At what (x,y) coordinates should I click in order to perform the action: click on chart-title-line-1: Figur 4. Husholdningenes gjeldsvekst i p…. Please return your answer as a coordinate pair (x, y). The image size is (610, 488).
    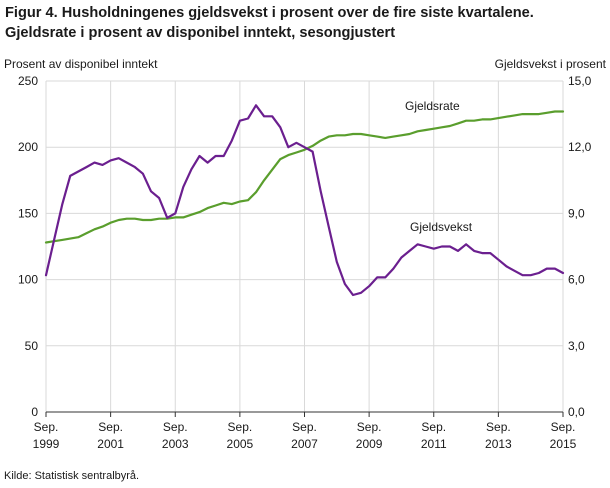
    Looking at the image, I should click on (269, 13).